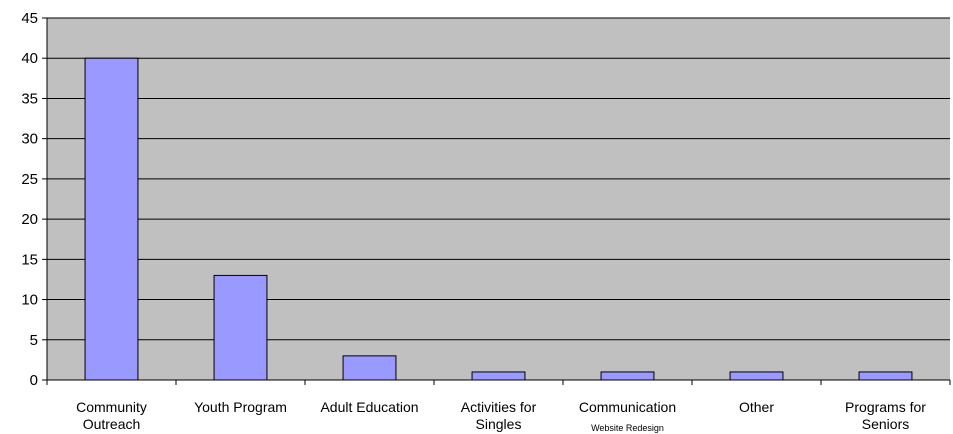  What do you see at coordinates (29, 300) in the screenshot?
I see `y-tick-label: 10` at bounding box center [29, 300].